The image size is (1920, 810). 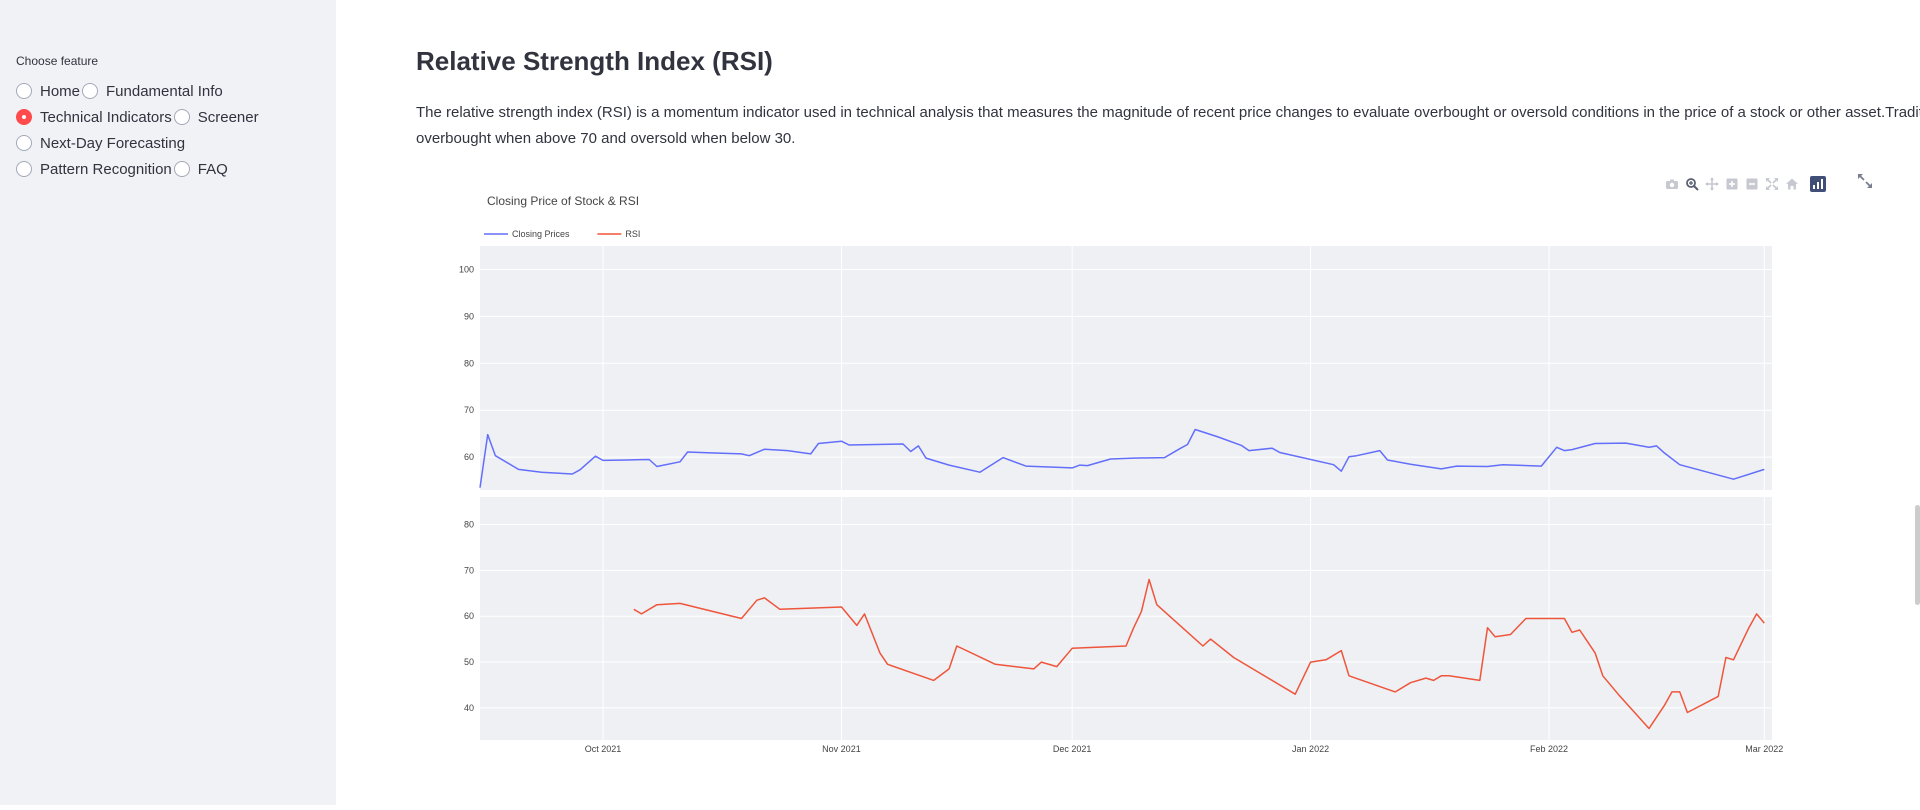 I want to click on radio-next-day-forecasting: Next-Day Forecasting, so click(x=100, y=143).